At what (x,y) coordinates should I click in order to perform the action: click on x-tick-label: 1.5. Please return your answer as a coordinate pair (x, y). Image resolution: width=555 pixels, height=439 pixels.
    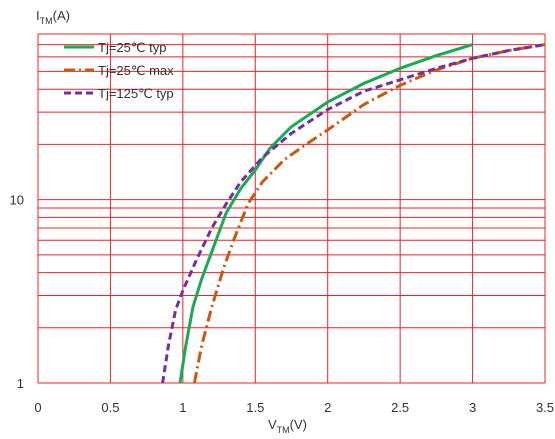
    Looking at the image, I should click on (255, 407).